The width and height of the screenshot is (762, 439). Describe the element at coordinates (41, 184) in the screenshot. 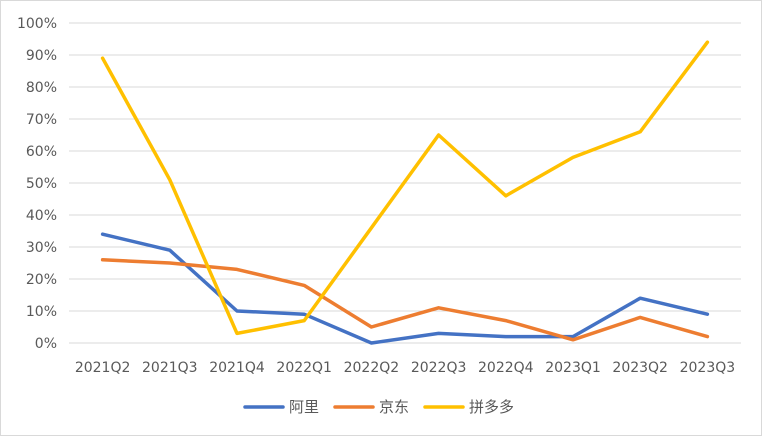

I see `y-tick-label: 50%` at that location.